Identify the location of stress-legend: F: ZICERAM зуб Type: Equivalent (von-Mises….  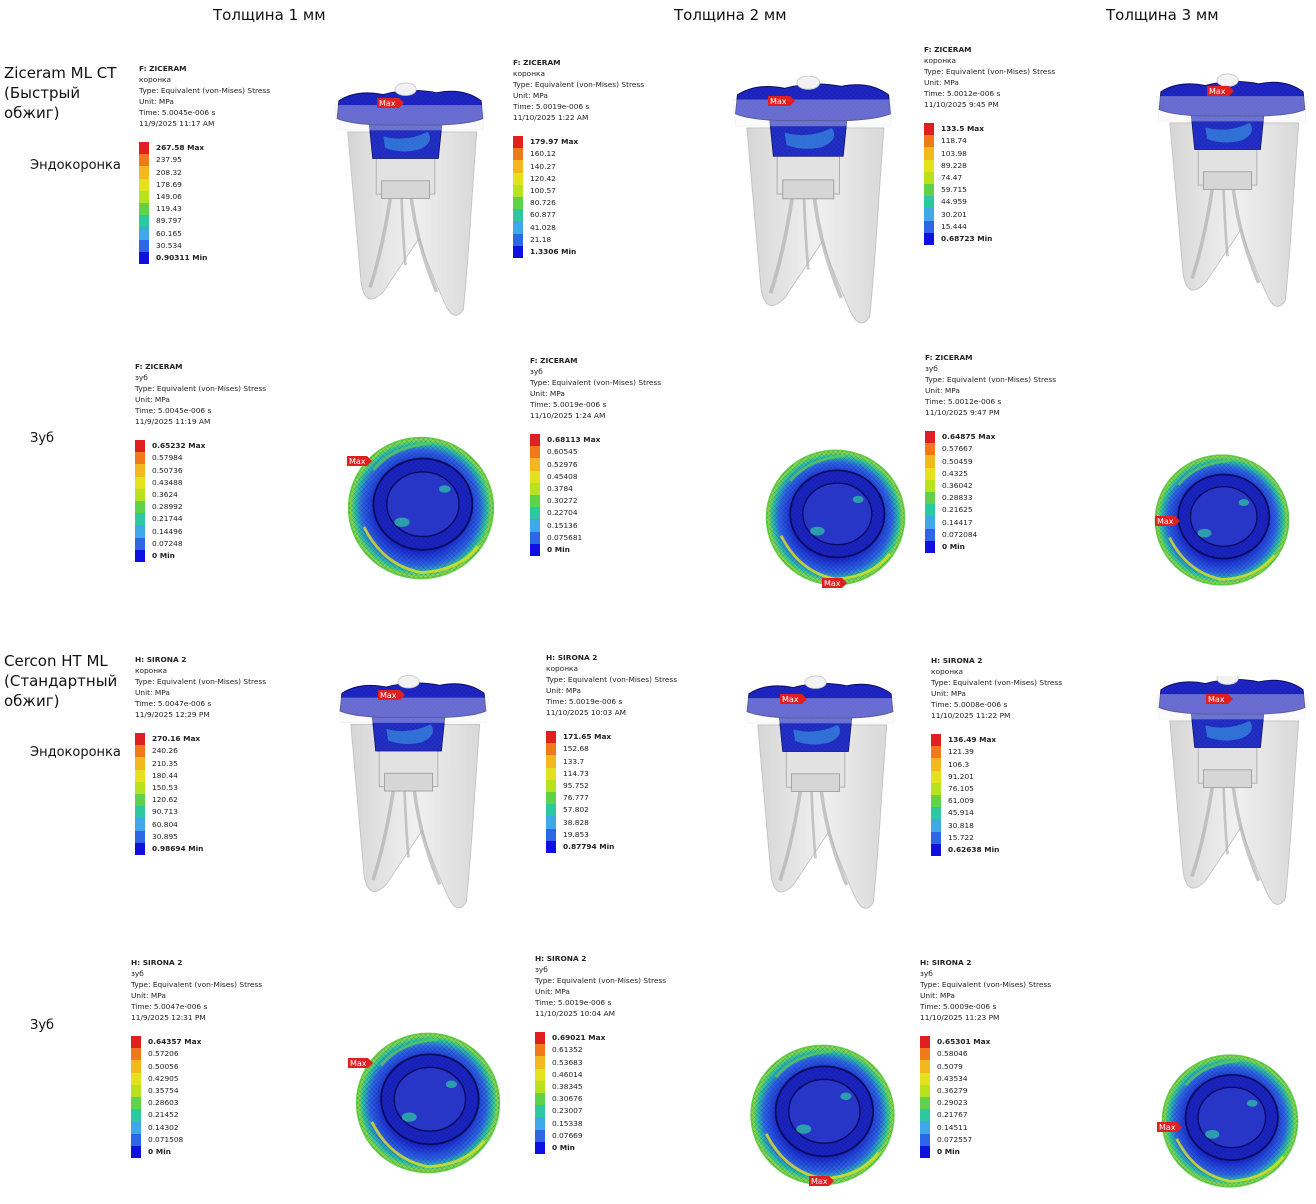
(990, 452).